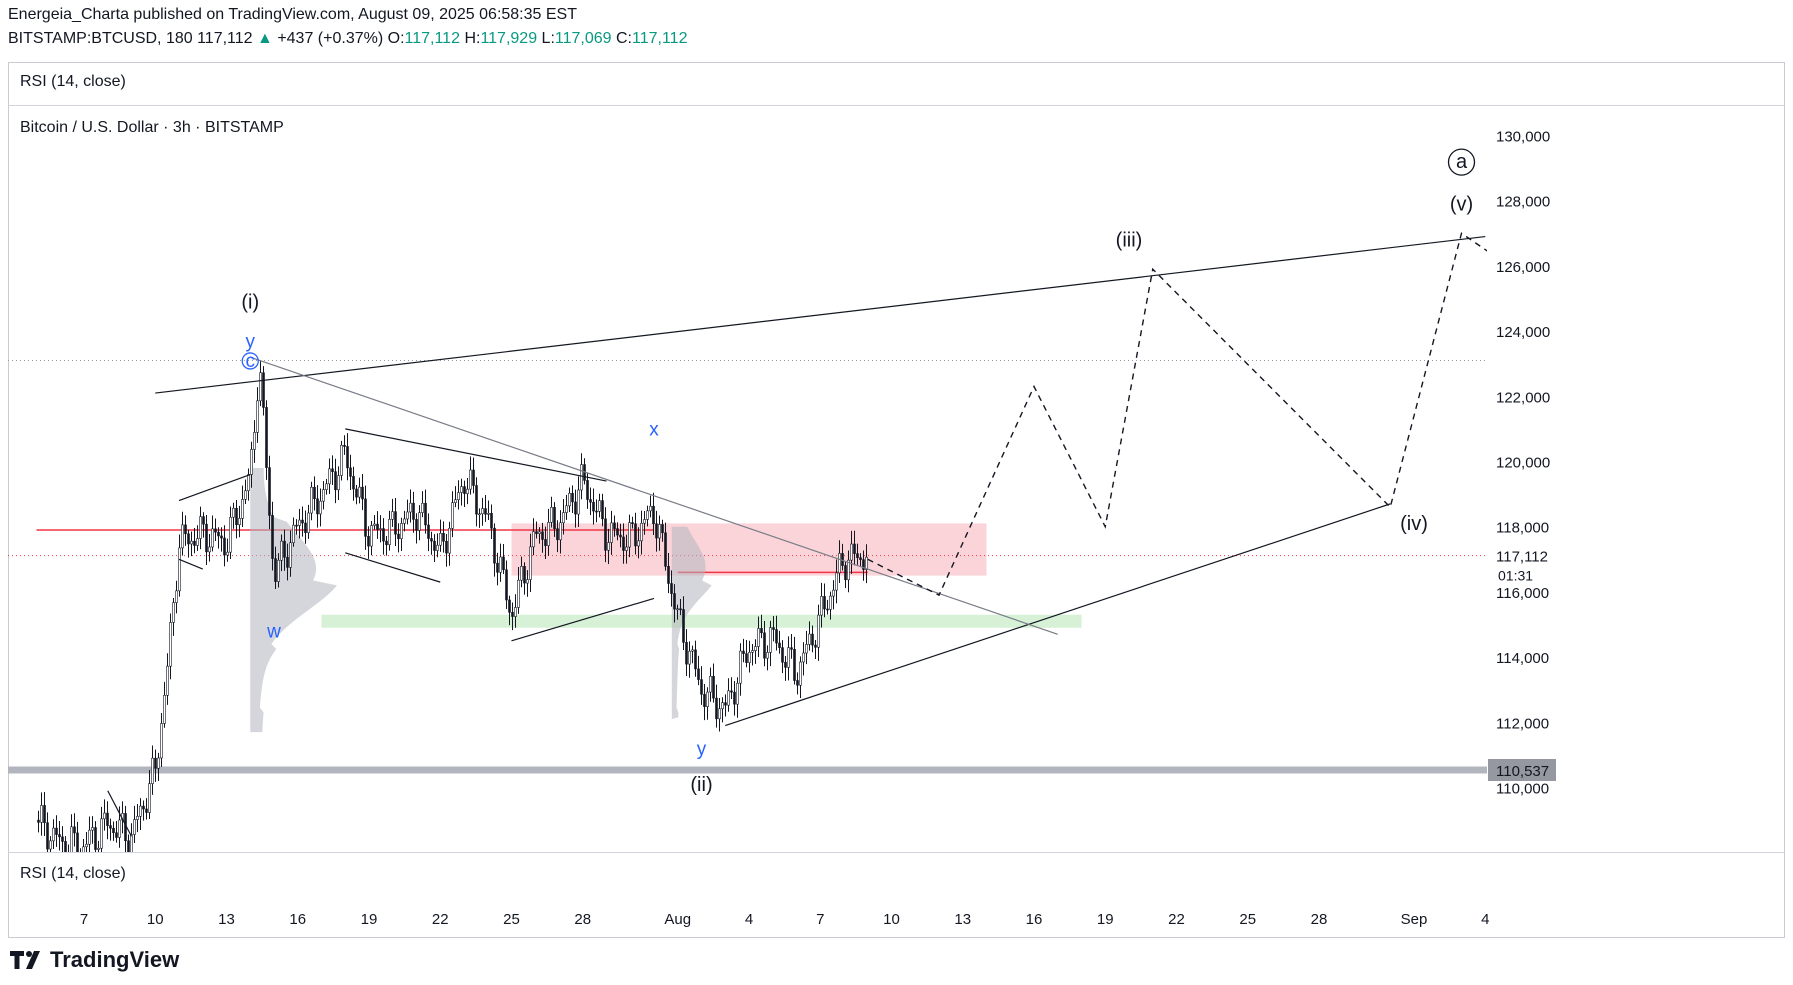  Describe the element at coordinates (1522, 769) in the screenshot. I see `support-price-tag` at that location.